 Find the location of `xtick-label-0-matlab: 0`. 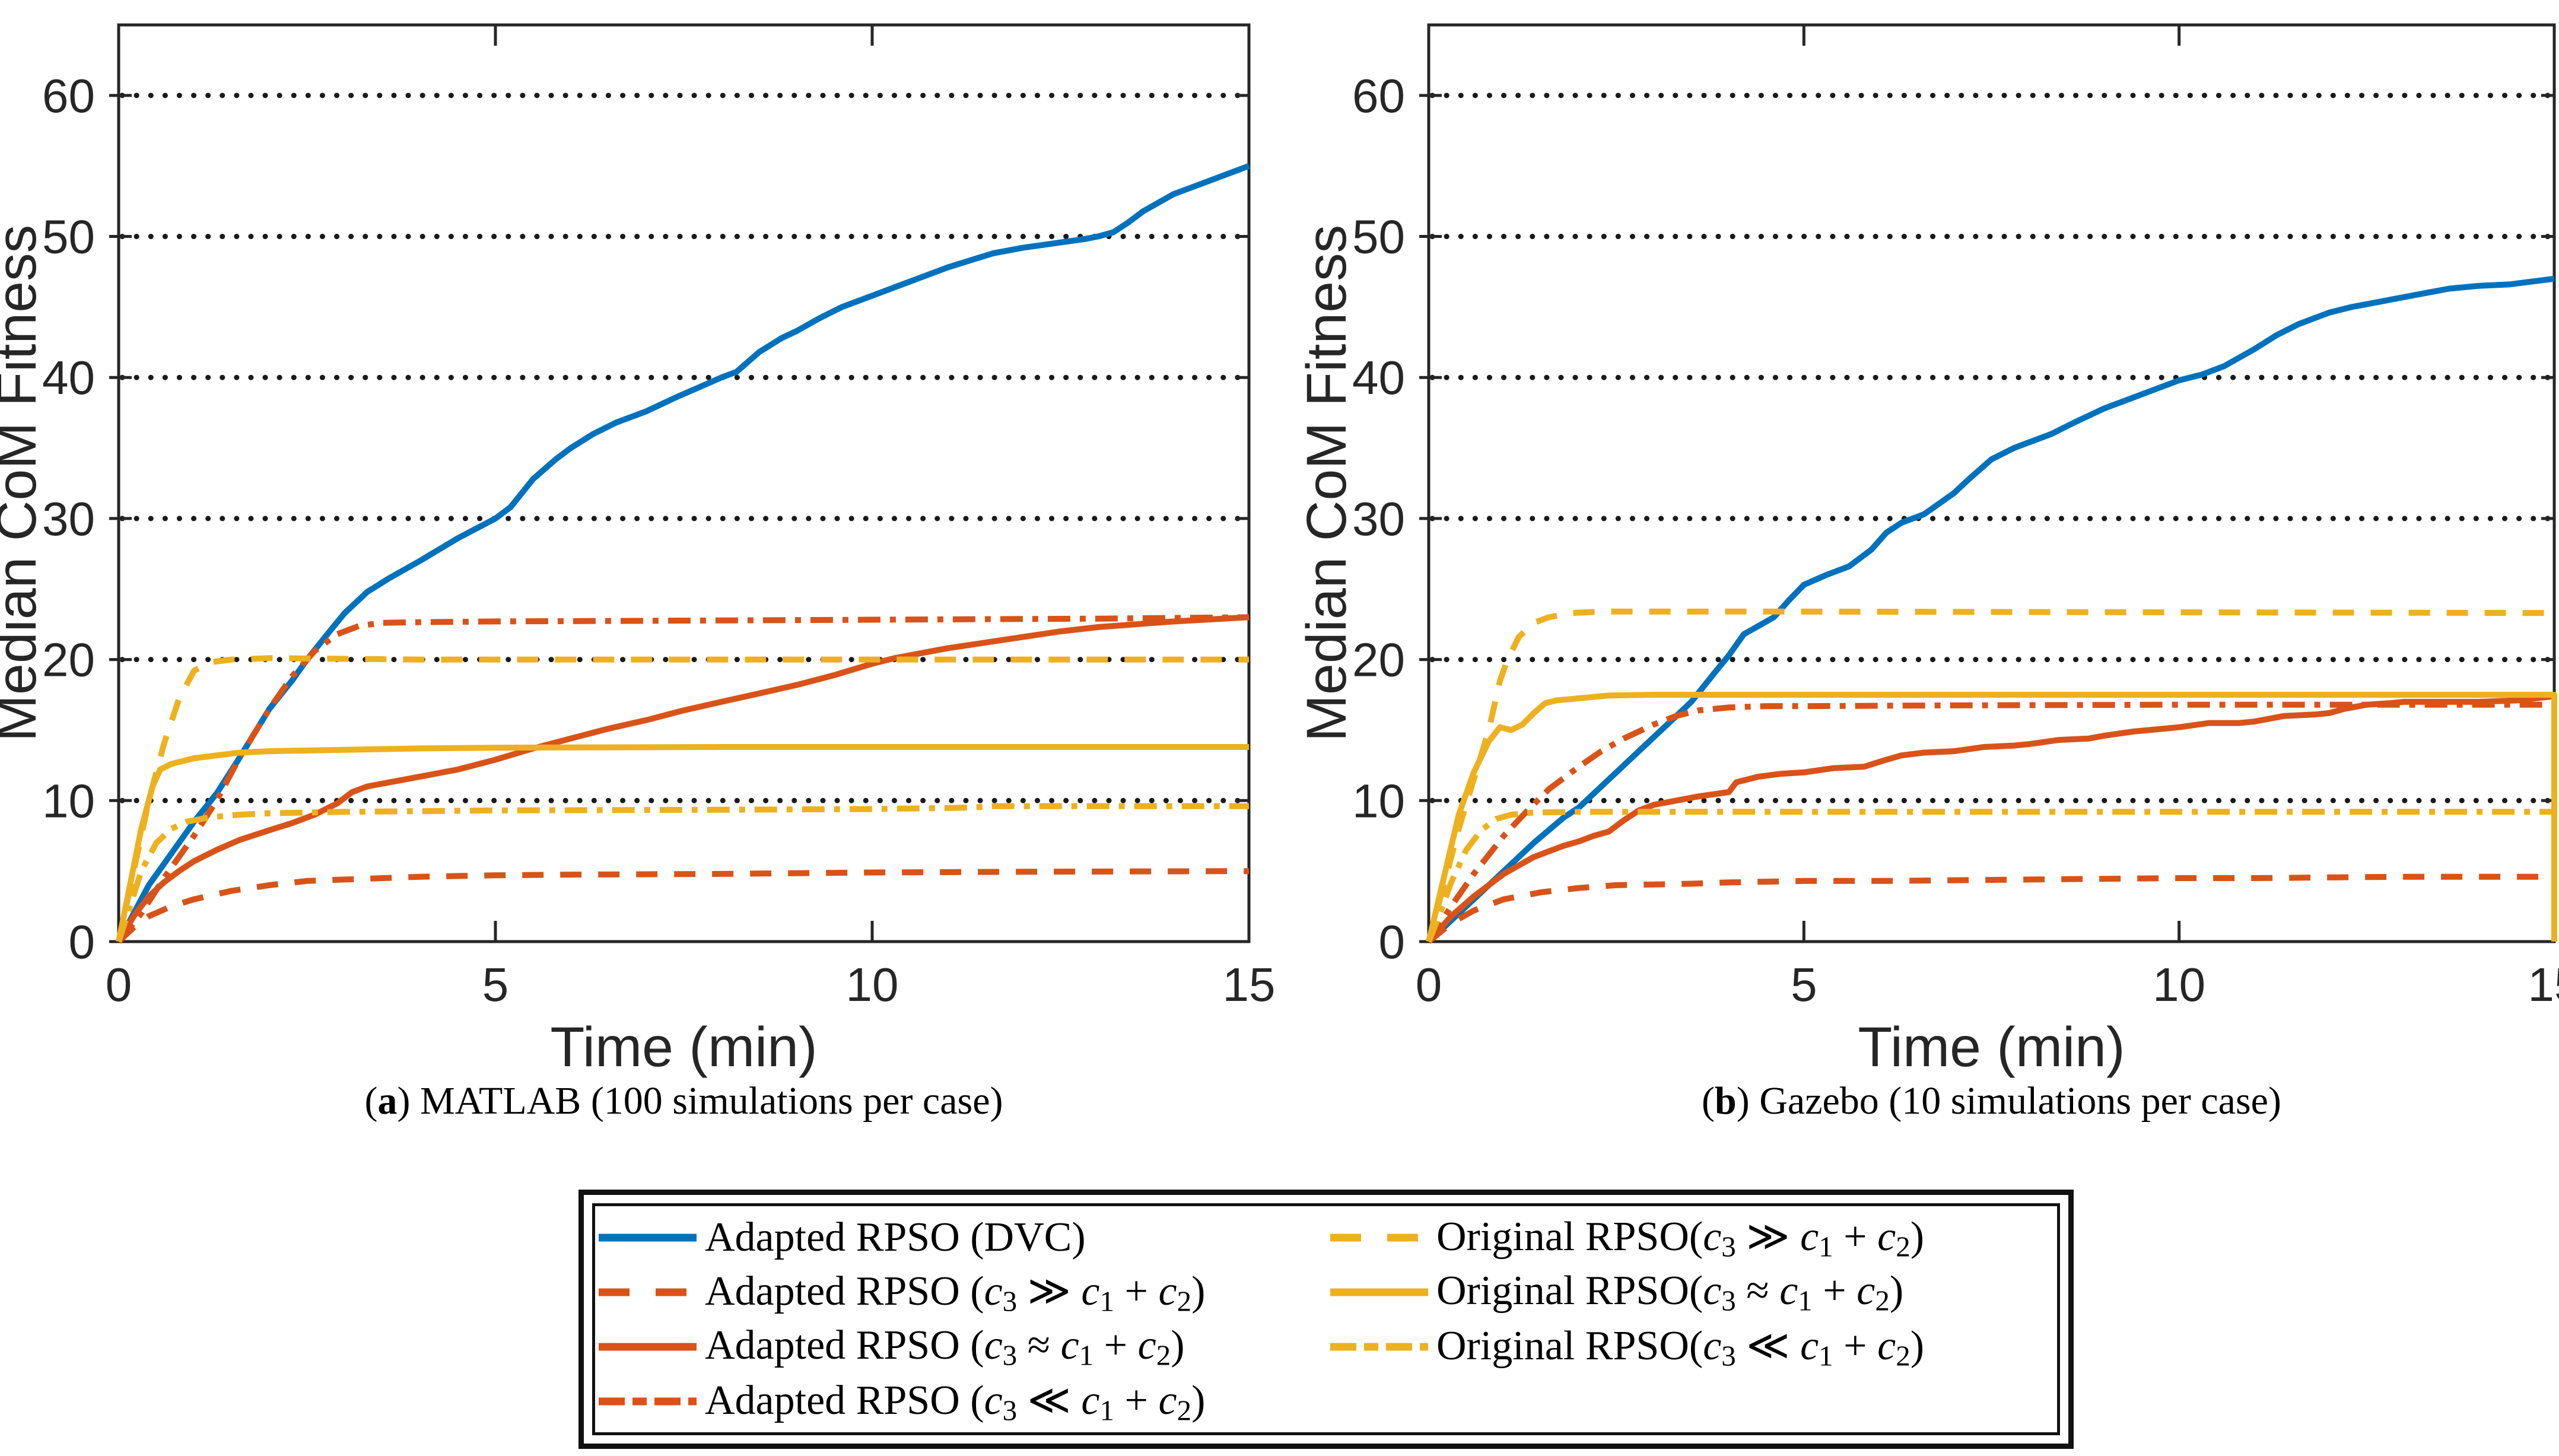

xtick-label-0-matlab: 0 is located at coordinates (119, 984).